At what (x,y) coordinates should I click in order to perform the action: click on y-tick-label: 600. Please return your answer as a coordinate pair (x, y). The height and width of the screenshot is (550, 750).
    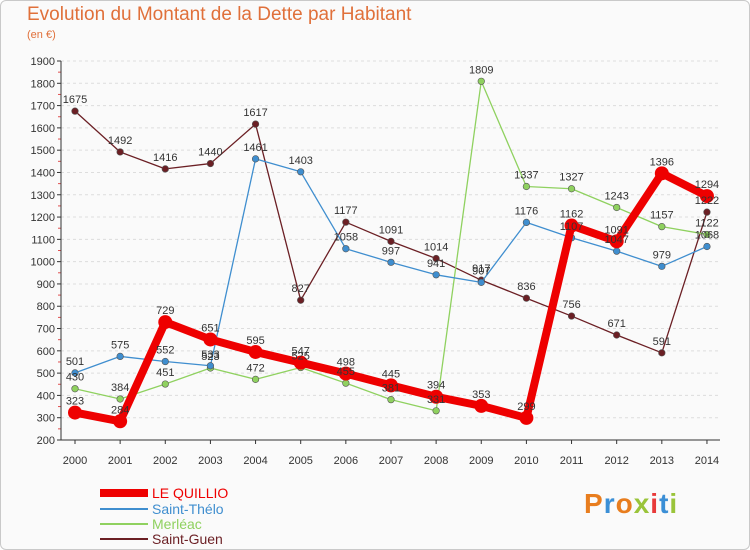
    Looking at the image, I should click on (46, 352).